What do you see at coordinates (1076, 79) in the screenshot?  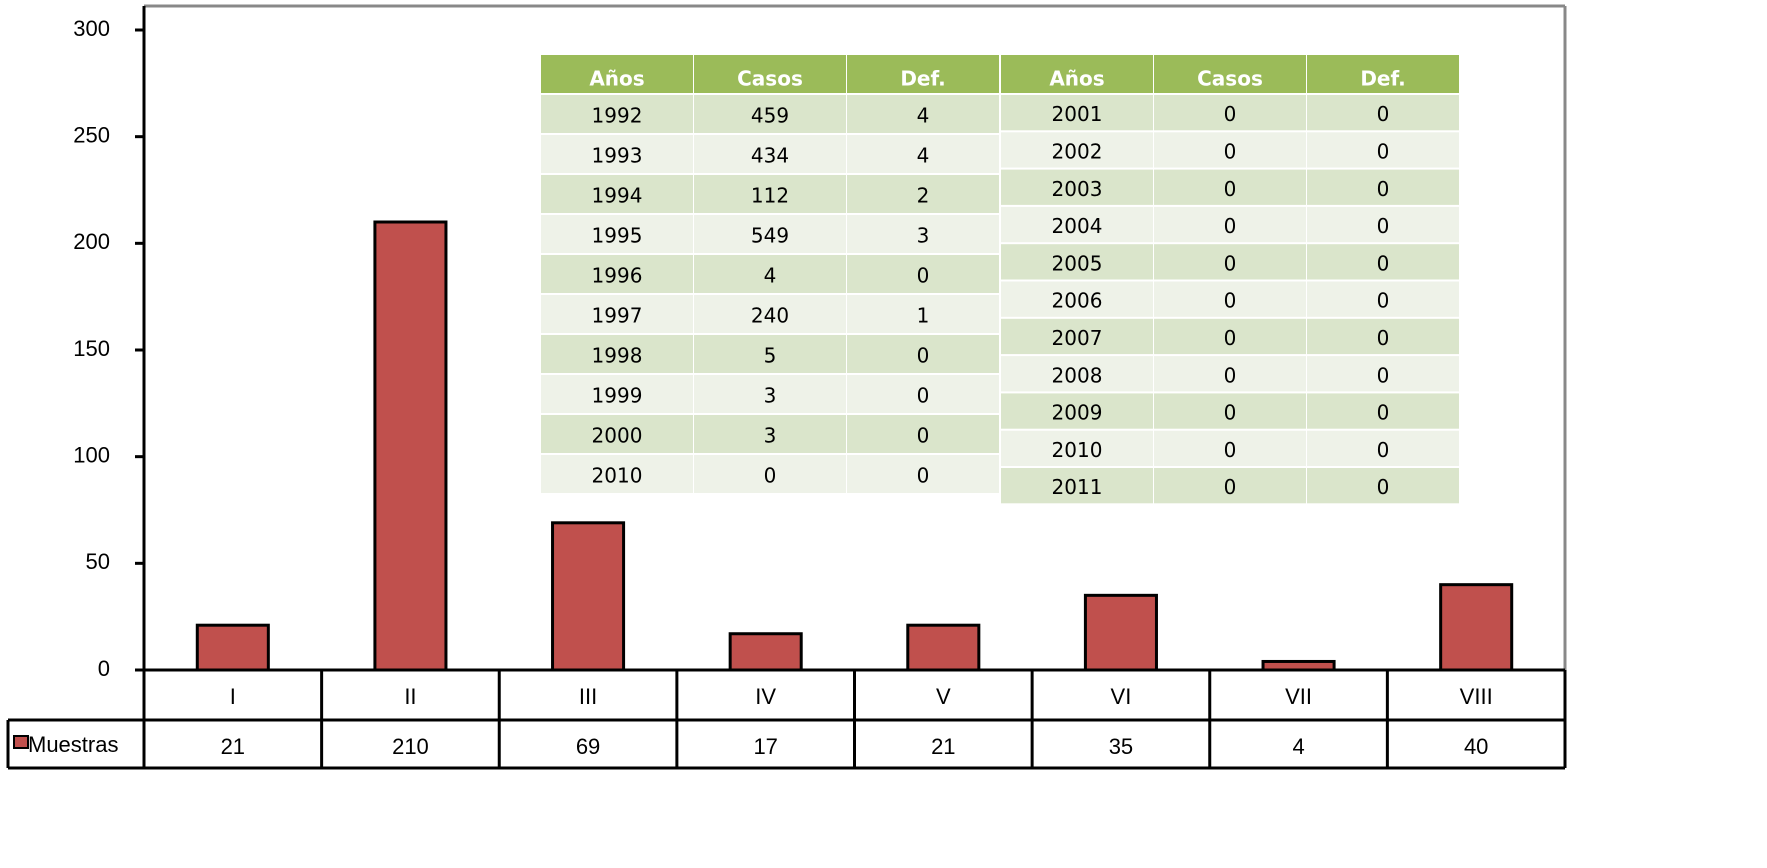 I see `table-header: Años` at bounding box center [1076, 79].